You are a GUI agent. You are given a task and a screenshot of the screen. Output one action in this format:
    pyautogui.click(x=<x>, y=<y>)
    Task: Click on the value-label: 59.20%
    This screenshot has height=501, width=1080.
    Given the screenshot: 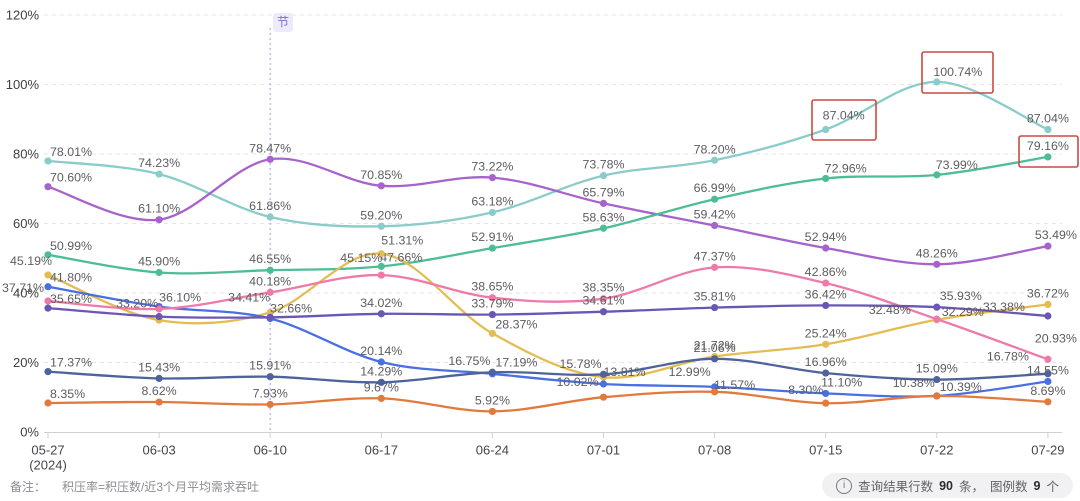 What is the action you would take?
    pyautogui.click(x=381, y=215)
    